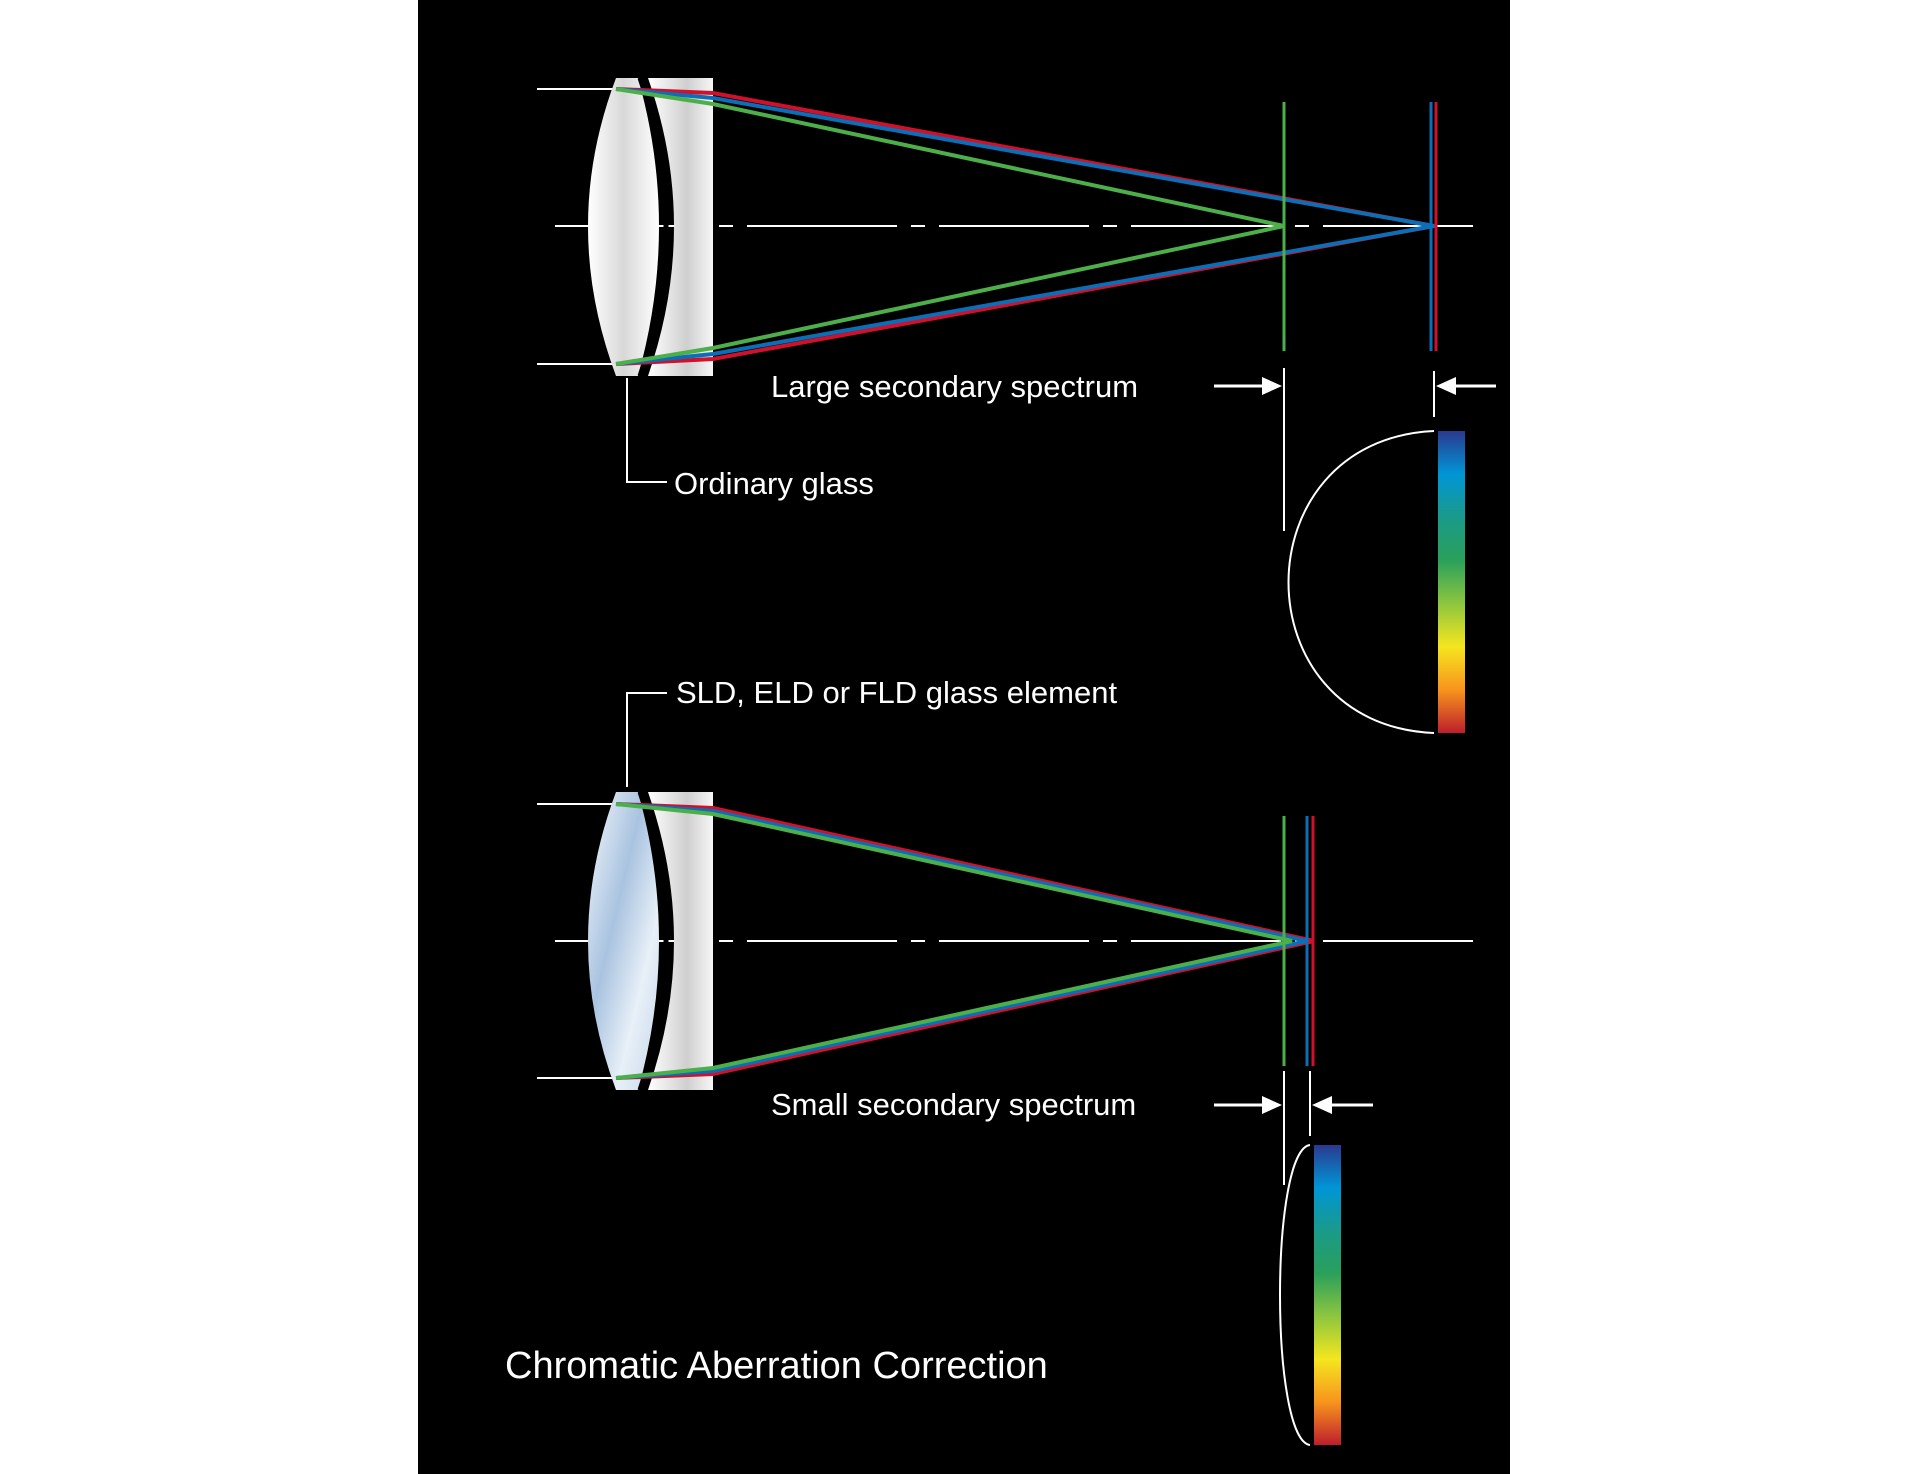  What do you see at coordinates (954, 386) in the screenshot?
I see `large-spectrum-label: Large secondary spectrum` at bounding box center [954, 386].